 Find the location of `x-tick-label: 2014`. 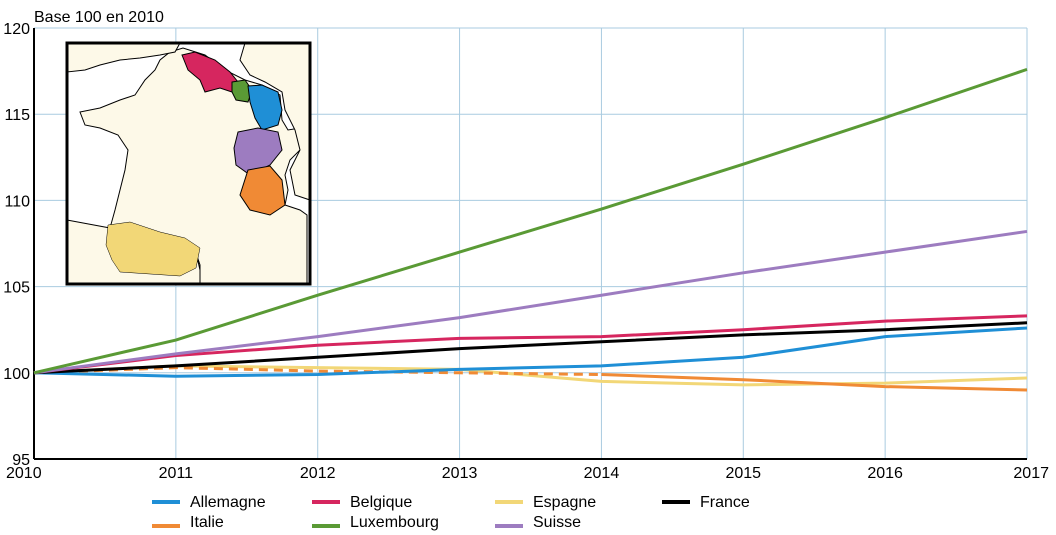

x-tick-label: 2014 is located at coordinates (602, 473).